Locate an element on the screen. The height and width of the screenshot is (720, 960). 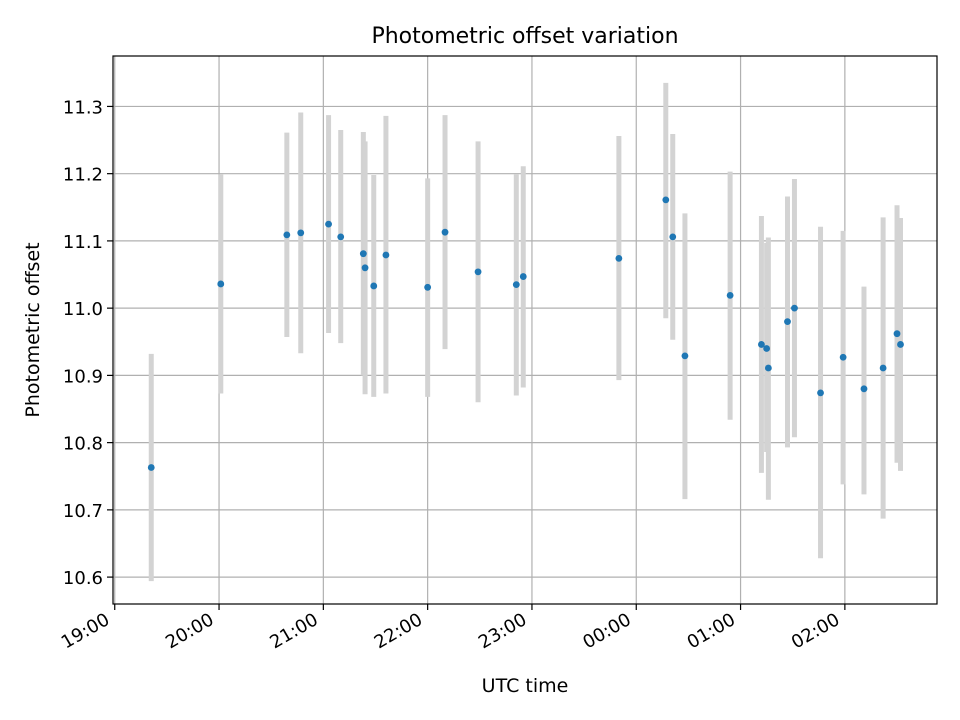
y-axis-label: Photometric offset is located at coordinates (33, 329).